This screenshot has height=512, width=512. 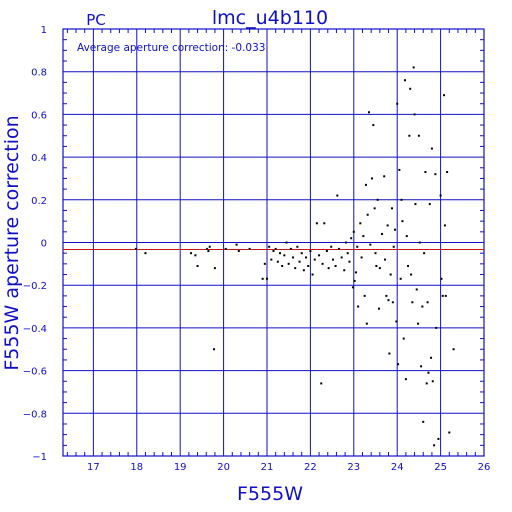 I want to click on y-tick-label: 0.8, so click(x=39, y=73).